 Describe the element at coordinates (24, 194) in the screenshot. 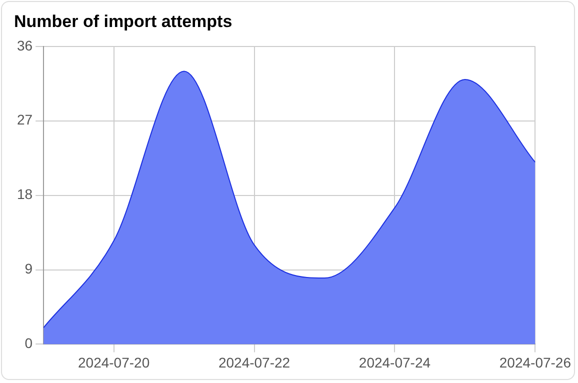

I see `y-tick-label: 18` at that location.